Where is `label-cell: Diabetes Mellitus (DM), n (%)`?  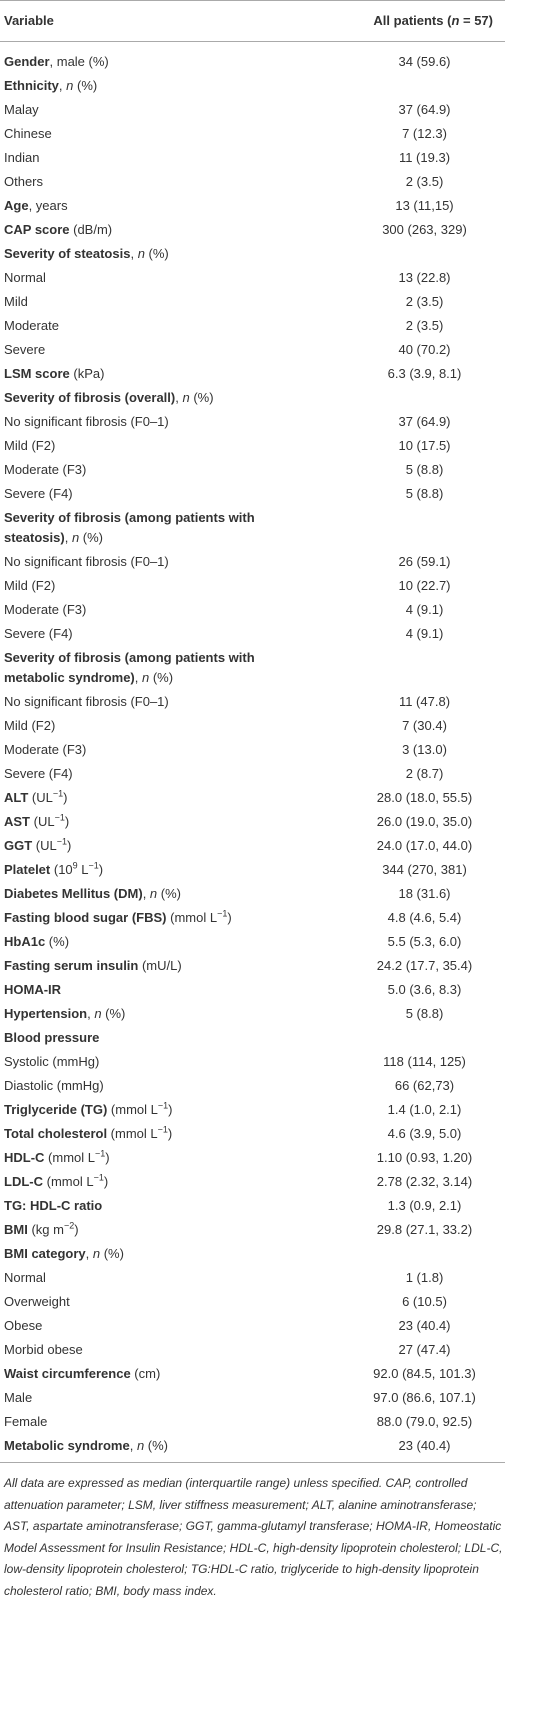 label-cell: Diabetes Mellitus (DM), n (%) is located at coordinates (154, 894).